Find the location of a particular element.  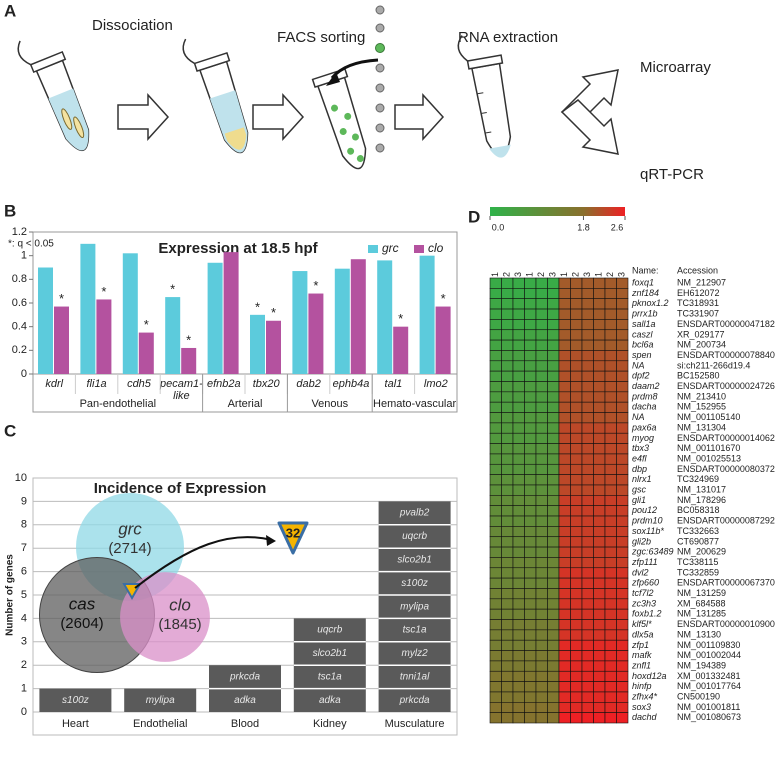

colorbar-label: 0.0 is located at coordinates (498, 227).